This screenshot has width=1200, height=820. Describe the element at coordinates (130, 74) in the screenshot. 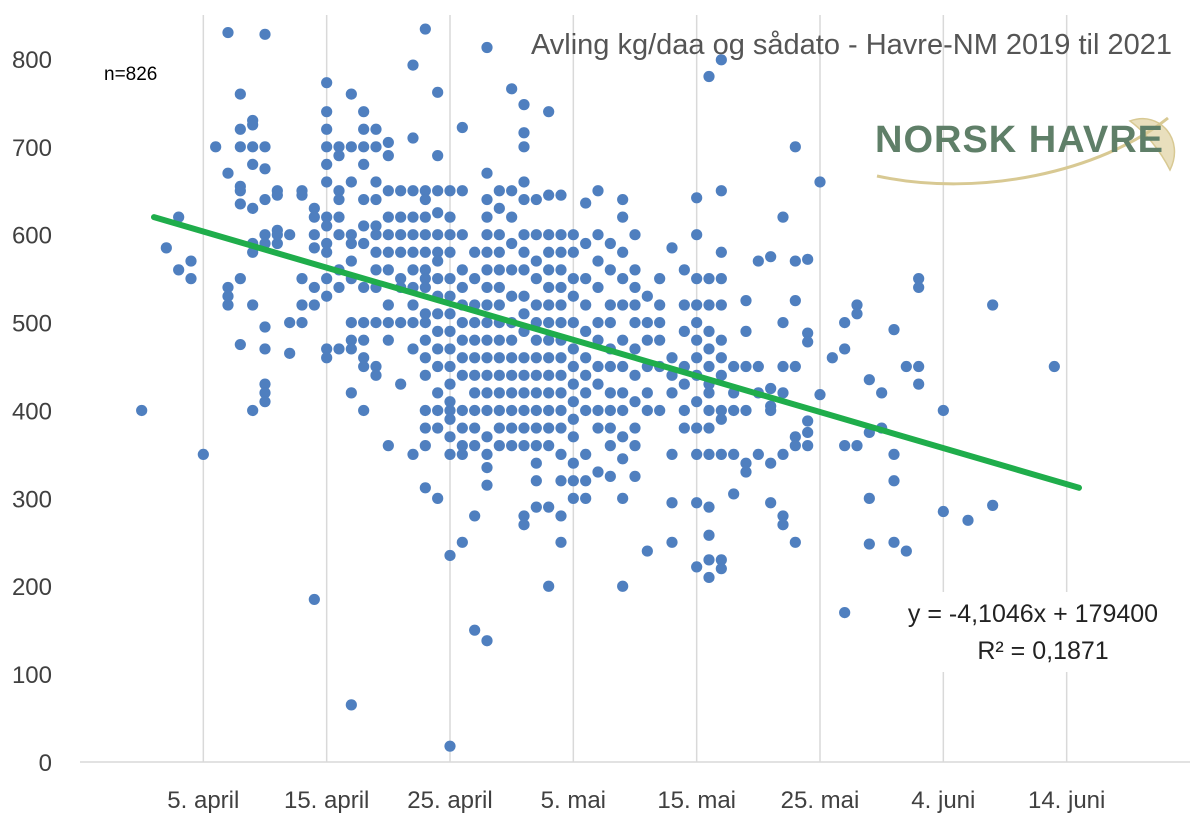

I see `sample-size-label: n=826` at that location.